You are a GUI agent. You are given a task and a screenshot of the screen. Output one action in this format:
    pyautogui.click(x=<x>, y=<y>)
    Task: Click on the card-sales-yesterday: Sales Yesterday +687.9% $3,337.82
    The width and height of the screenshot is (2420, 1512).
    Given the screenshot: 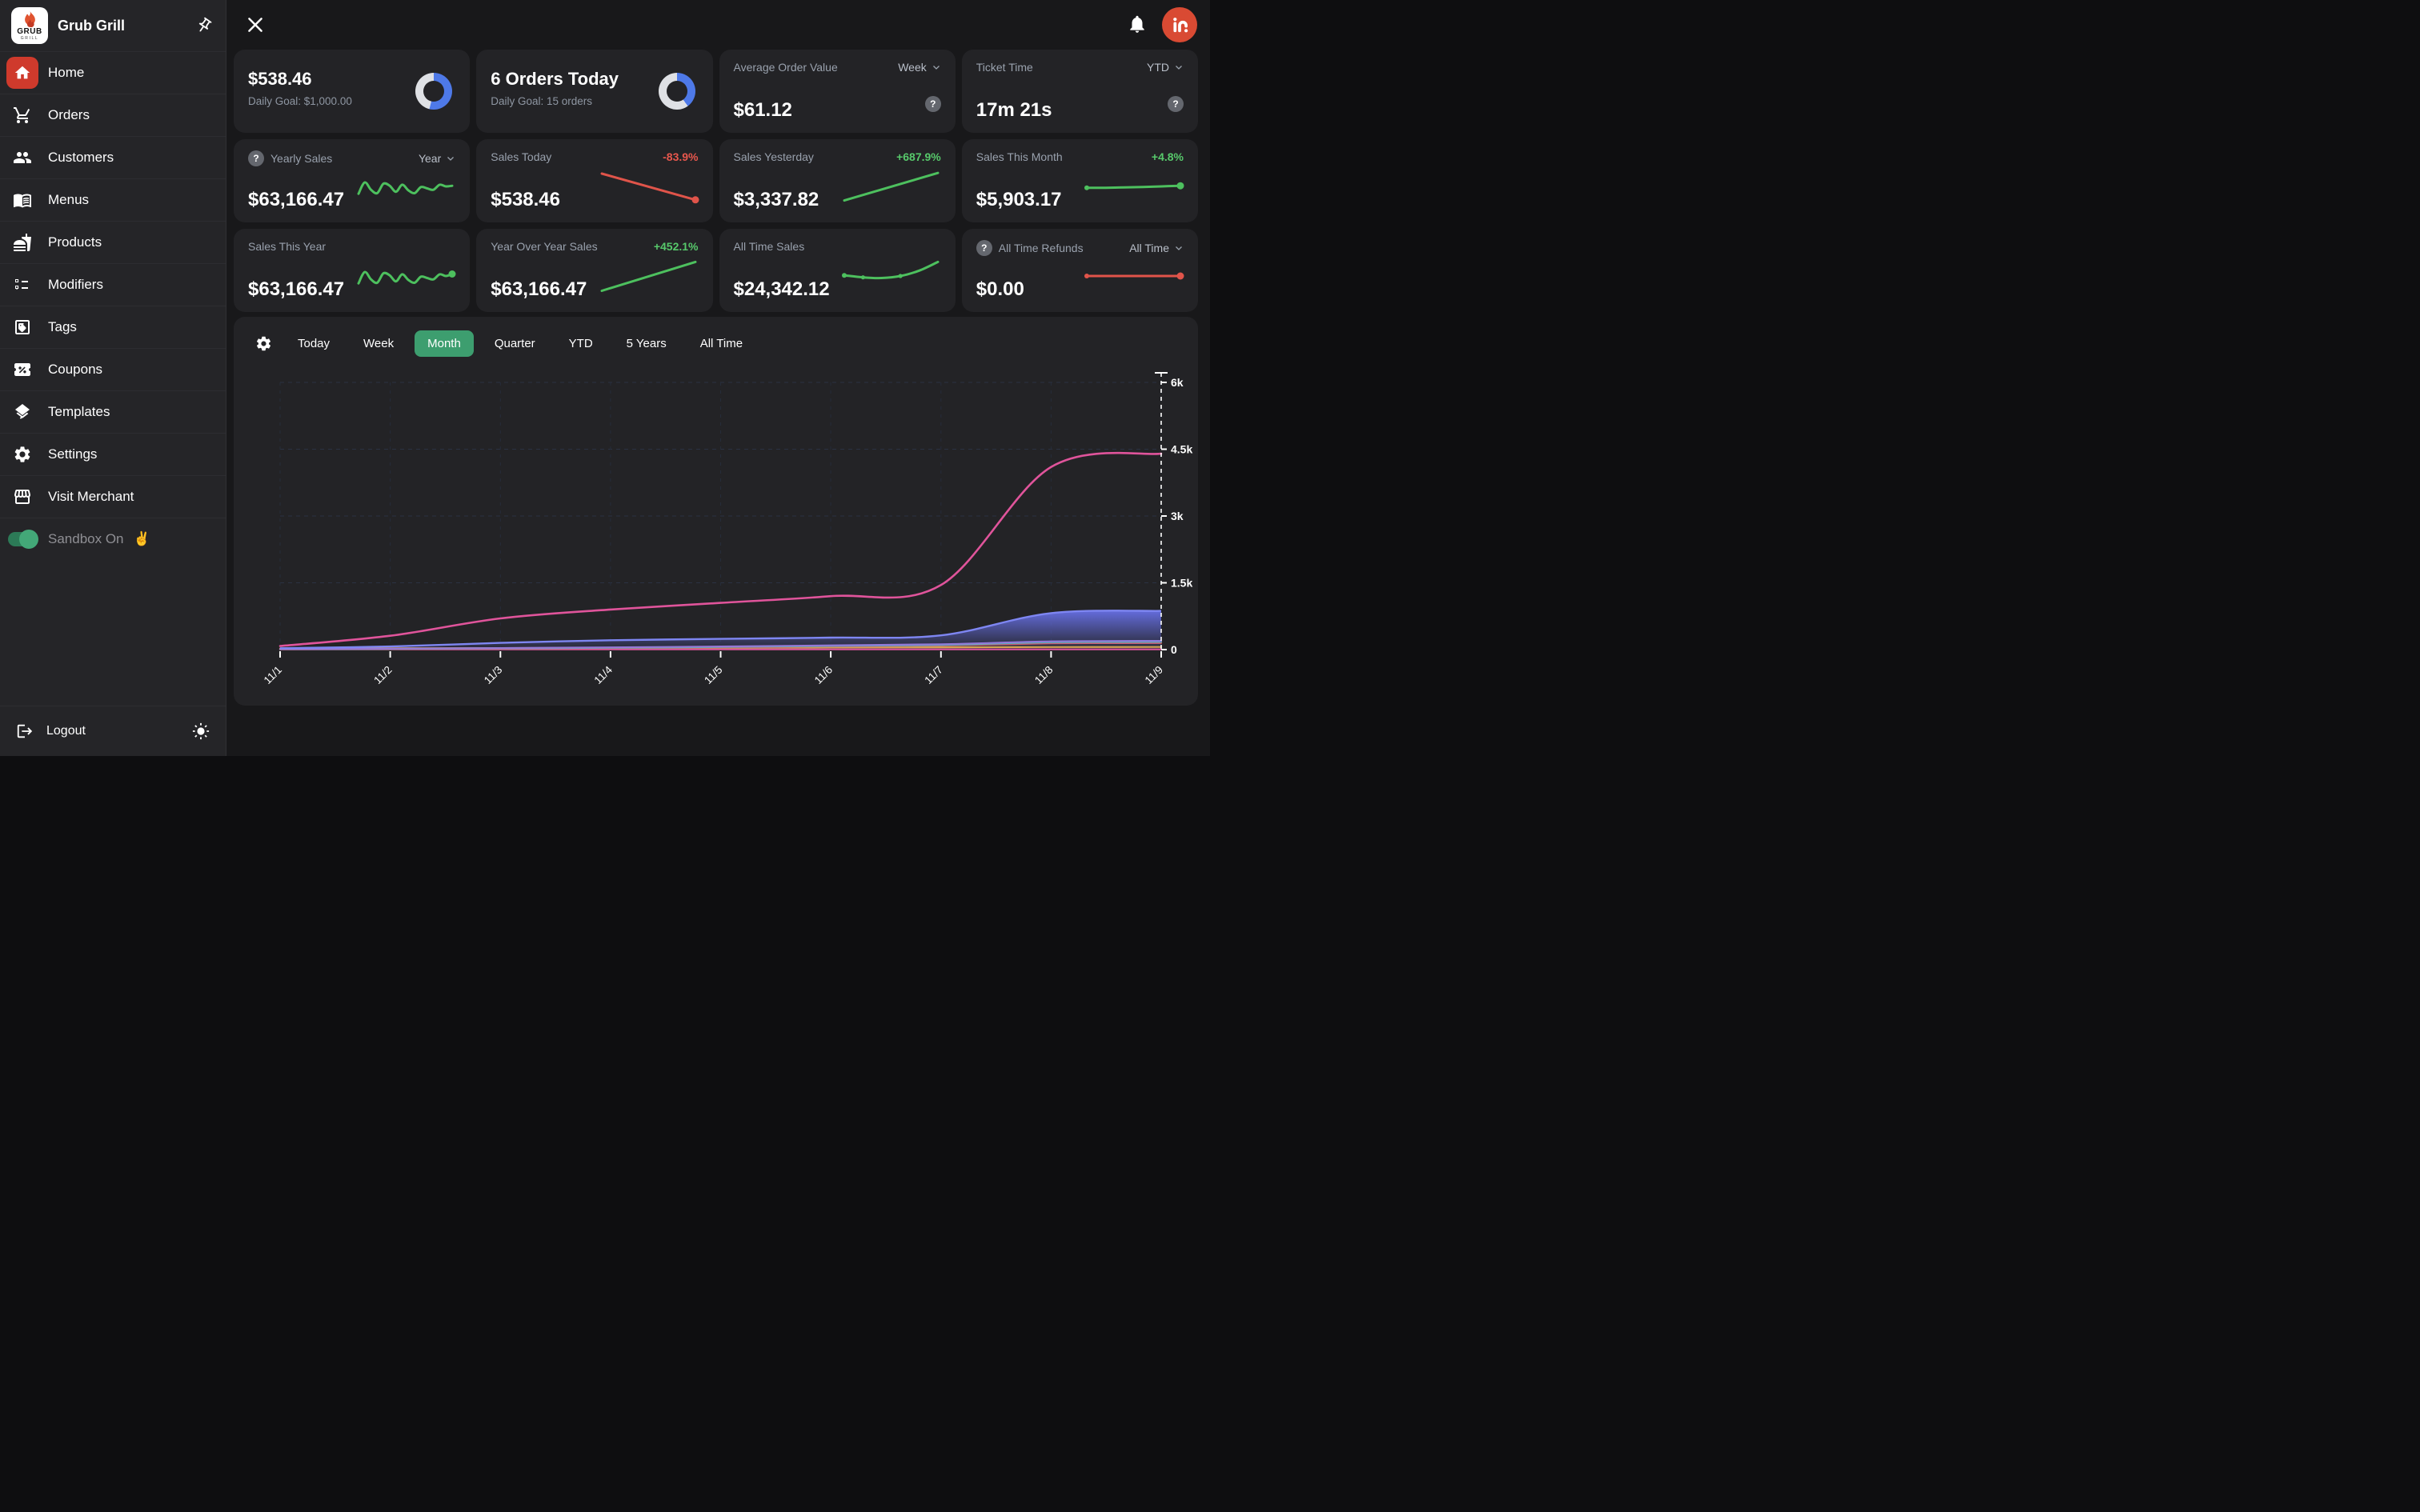 What is the action you would take?
    pyautogui.click(x=837, y=180)
    